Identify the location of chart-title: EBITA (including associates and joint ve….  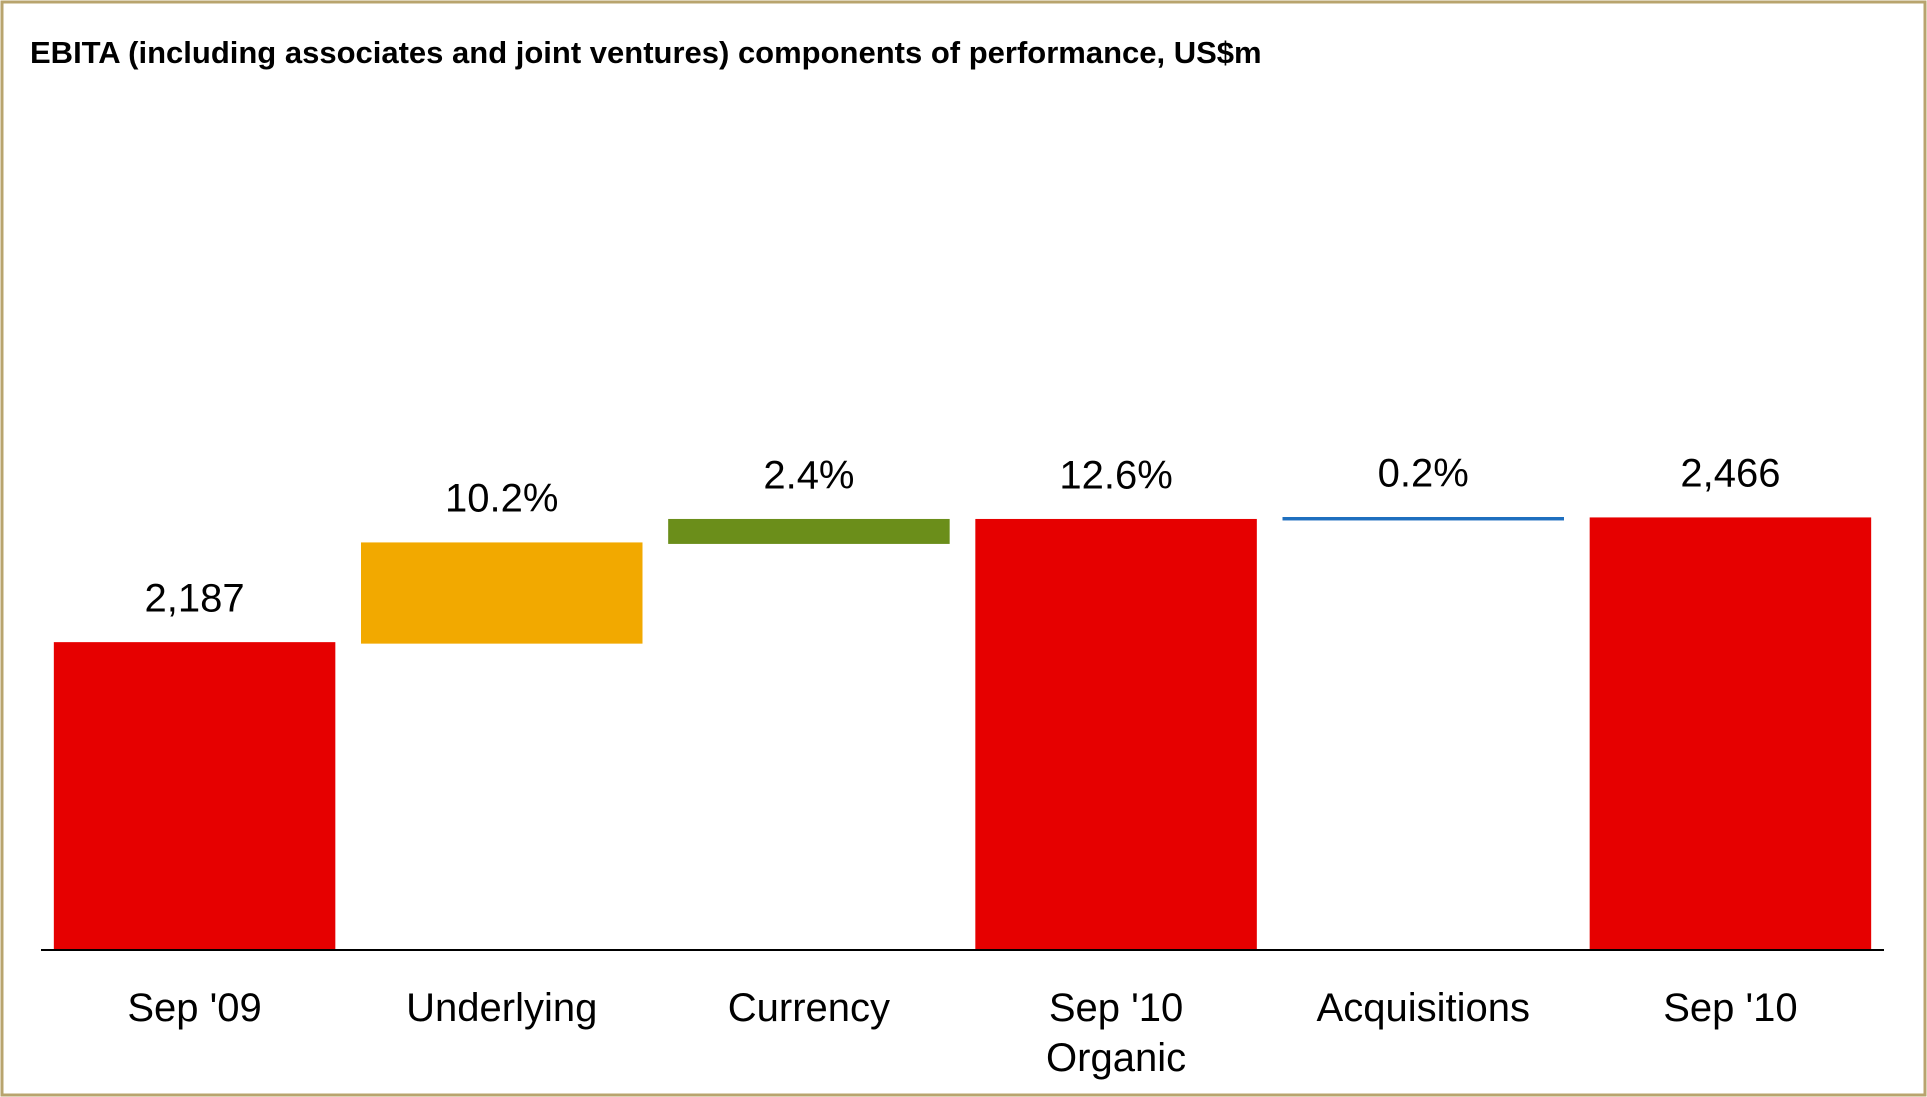
(646, 52).